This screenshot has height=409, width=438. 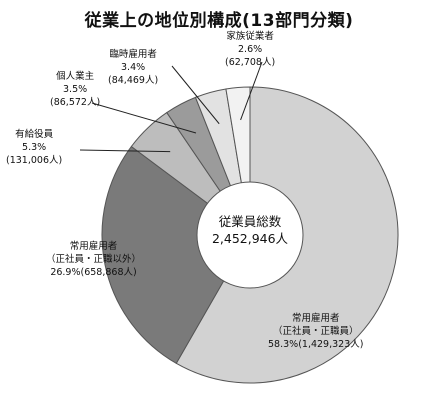 I want to click on slice-percent: 3.4%, so click(x=133, y=67).